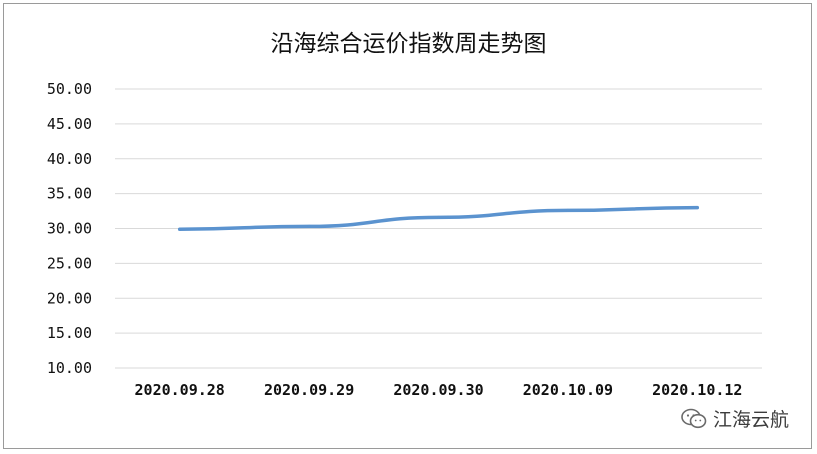 This screenshot has height=454, width=817. Describe the element at coordinates (694, 418) in the screenshot. I see `wechat-icon` at that location.